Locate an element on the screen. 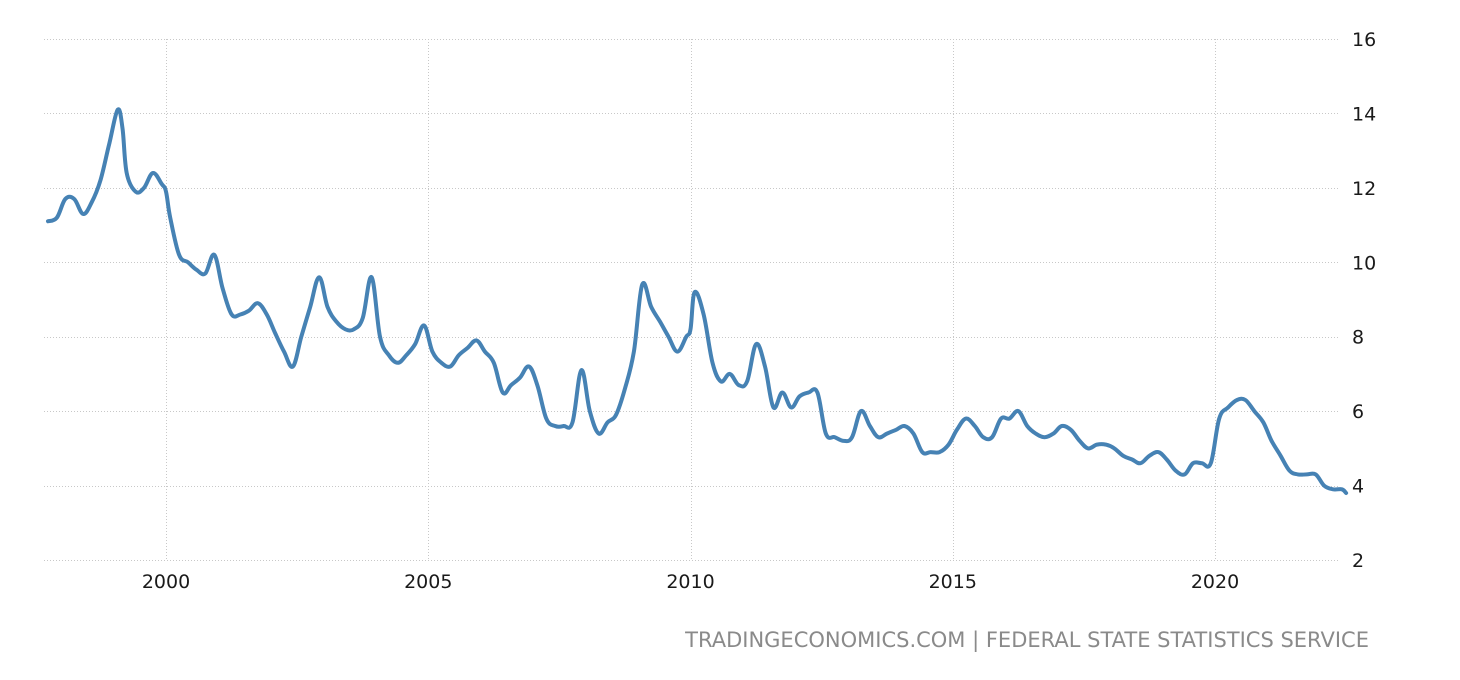  x-tick-label: 2000 is located at coordinates (166, 582).